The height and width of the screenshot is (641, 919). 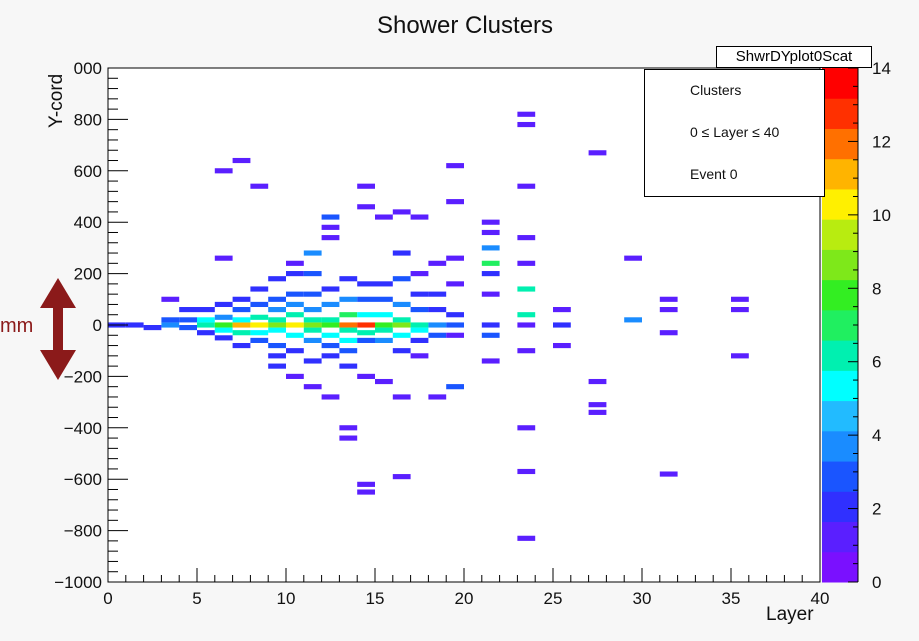 What do you see at coordinates (794, 57) in the screenshot?
I see `histogram-name-box: ShwrDYplot0Scat` at bounding box center [794, 57].